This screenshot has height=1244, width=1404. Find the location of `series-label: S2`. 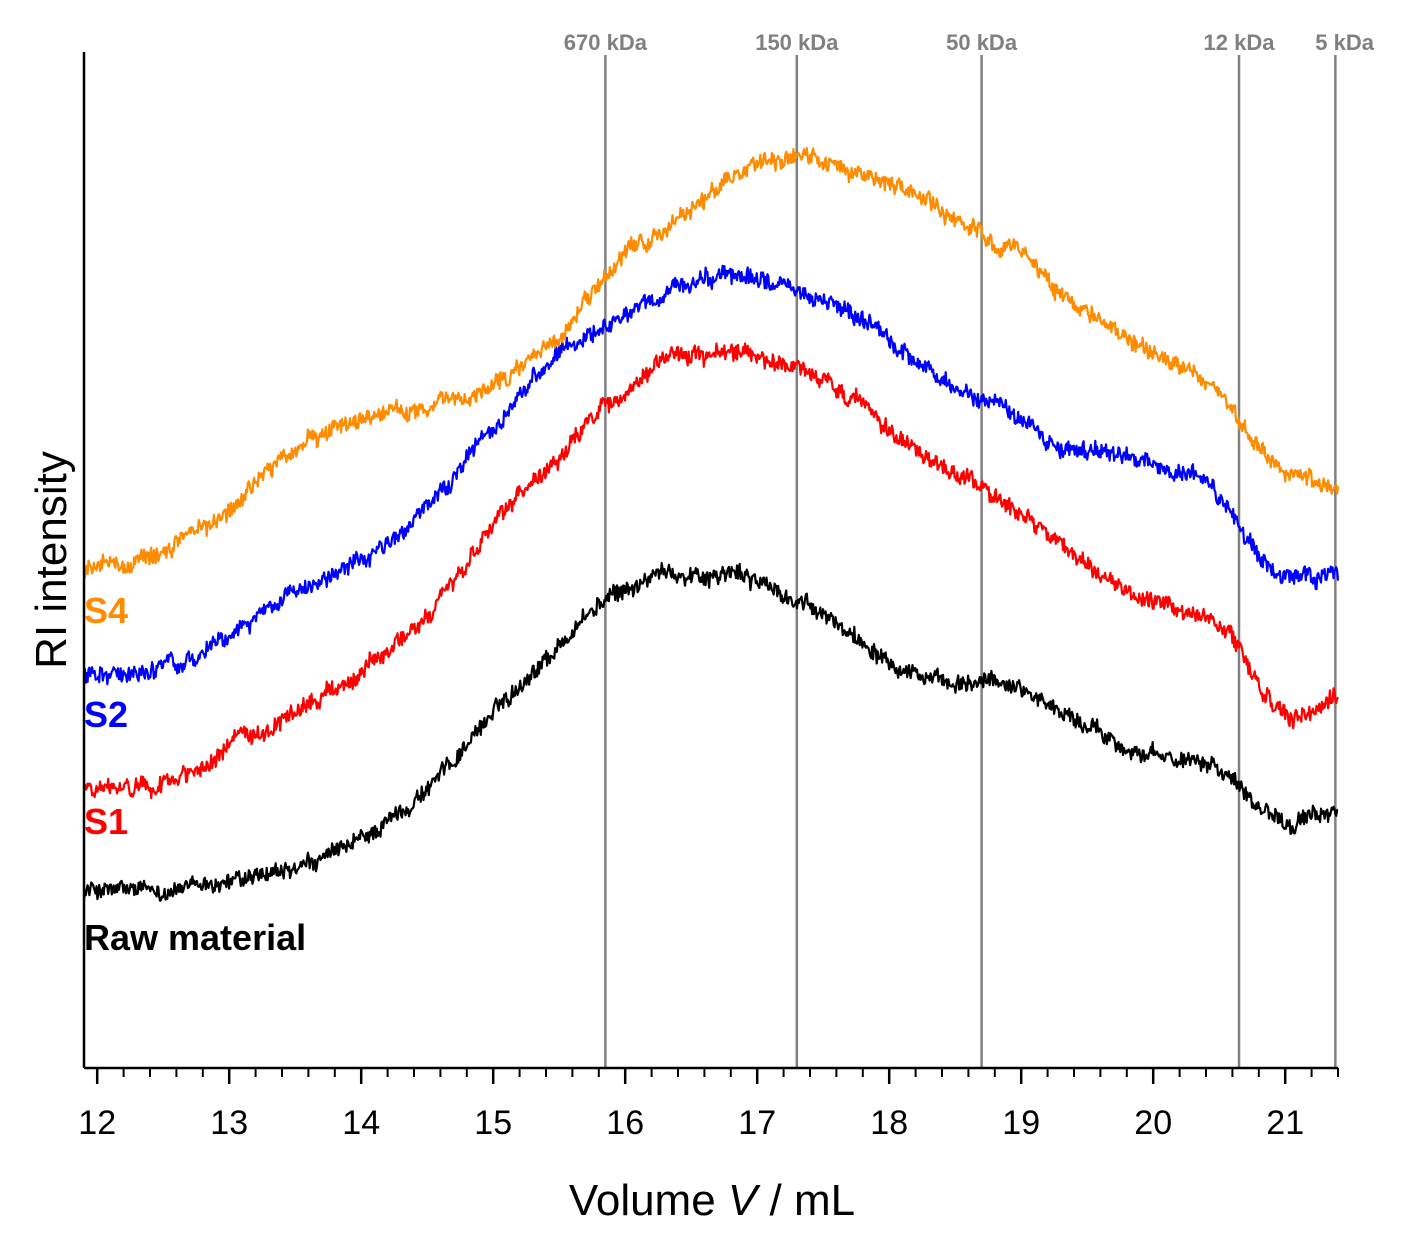

series-label: S2 is located at coordinates (106, 714).